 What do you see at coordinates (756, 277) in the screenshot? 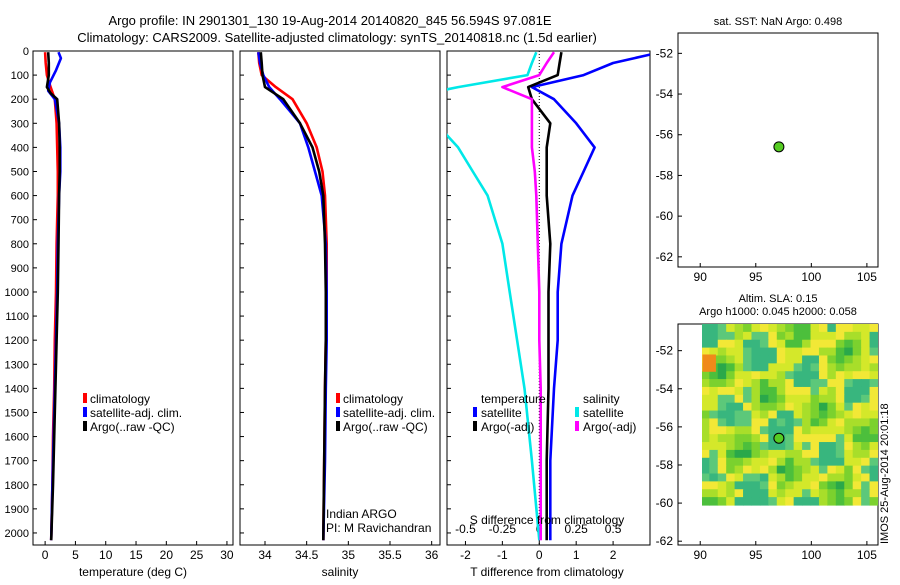
I see `map-x-tick-label: 95` at bounding box center [756, 277].